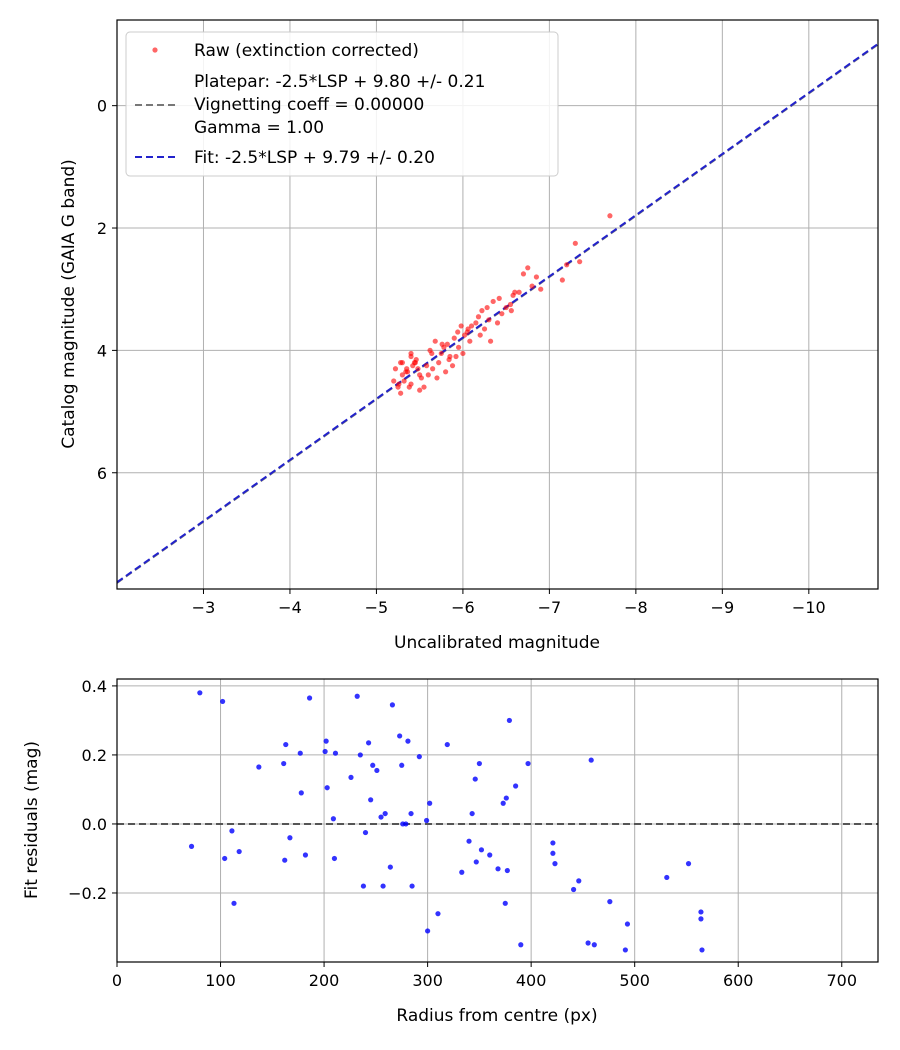  Describe the element at coordinates (306, 51) in the screenshot. I see `legend-raw-label: Raw (extinction corrected)` at that location.